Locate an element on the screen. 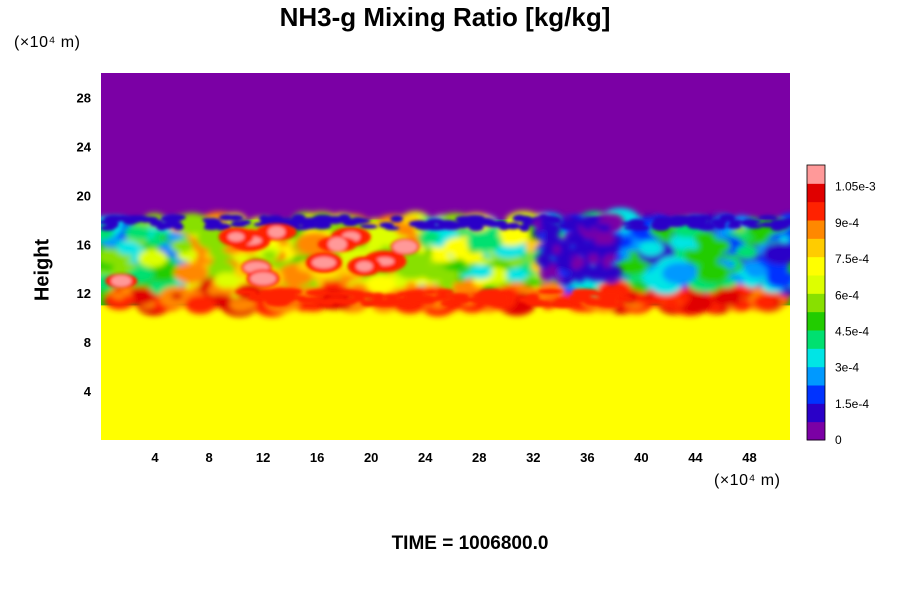 This screenshot has height=600, width=900. x-tick-label: 28 is located at coordinates (479, 457).